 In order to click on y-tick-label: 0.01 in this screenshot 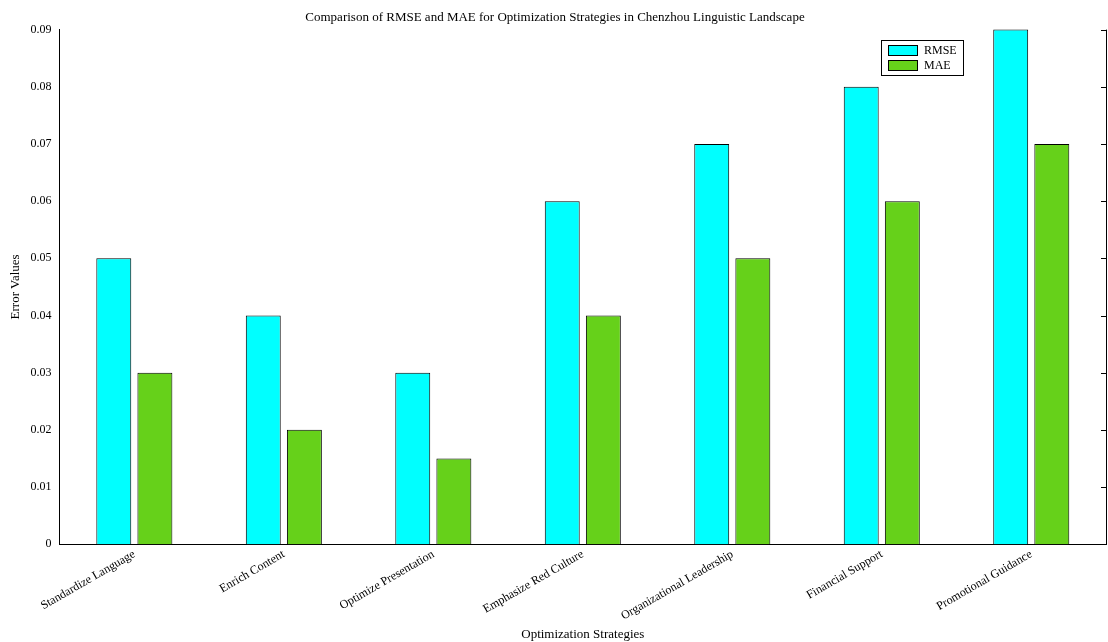, I will do `click(41, 486)`.